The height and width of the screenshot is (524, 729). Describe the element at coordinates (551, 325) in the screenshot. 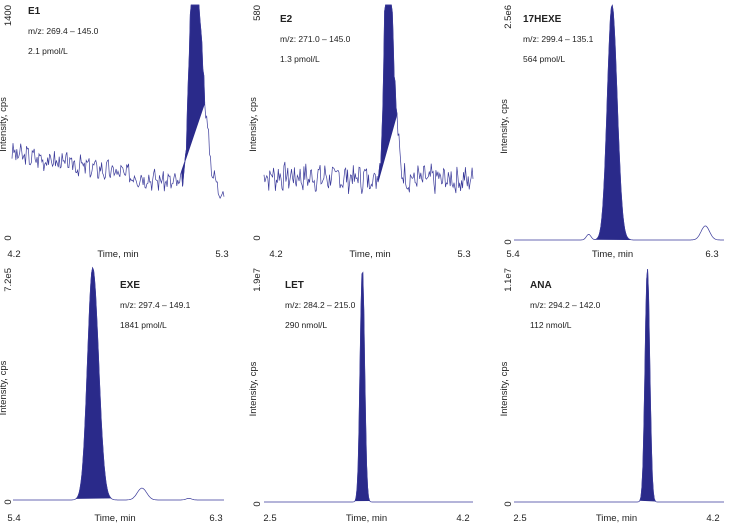

I see `concentration: 112 nmol/L` at that location.